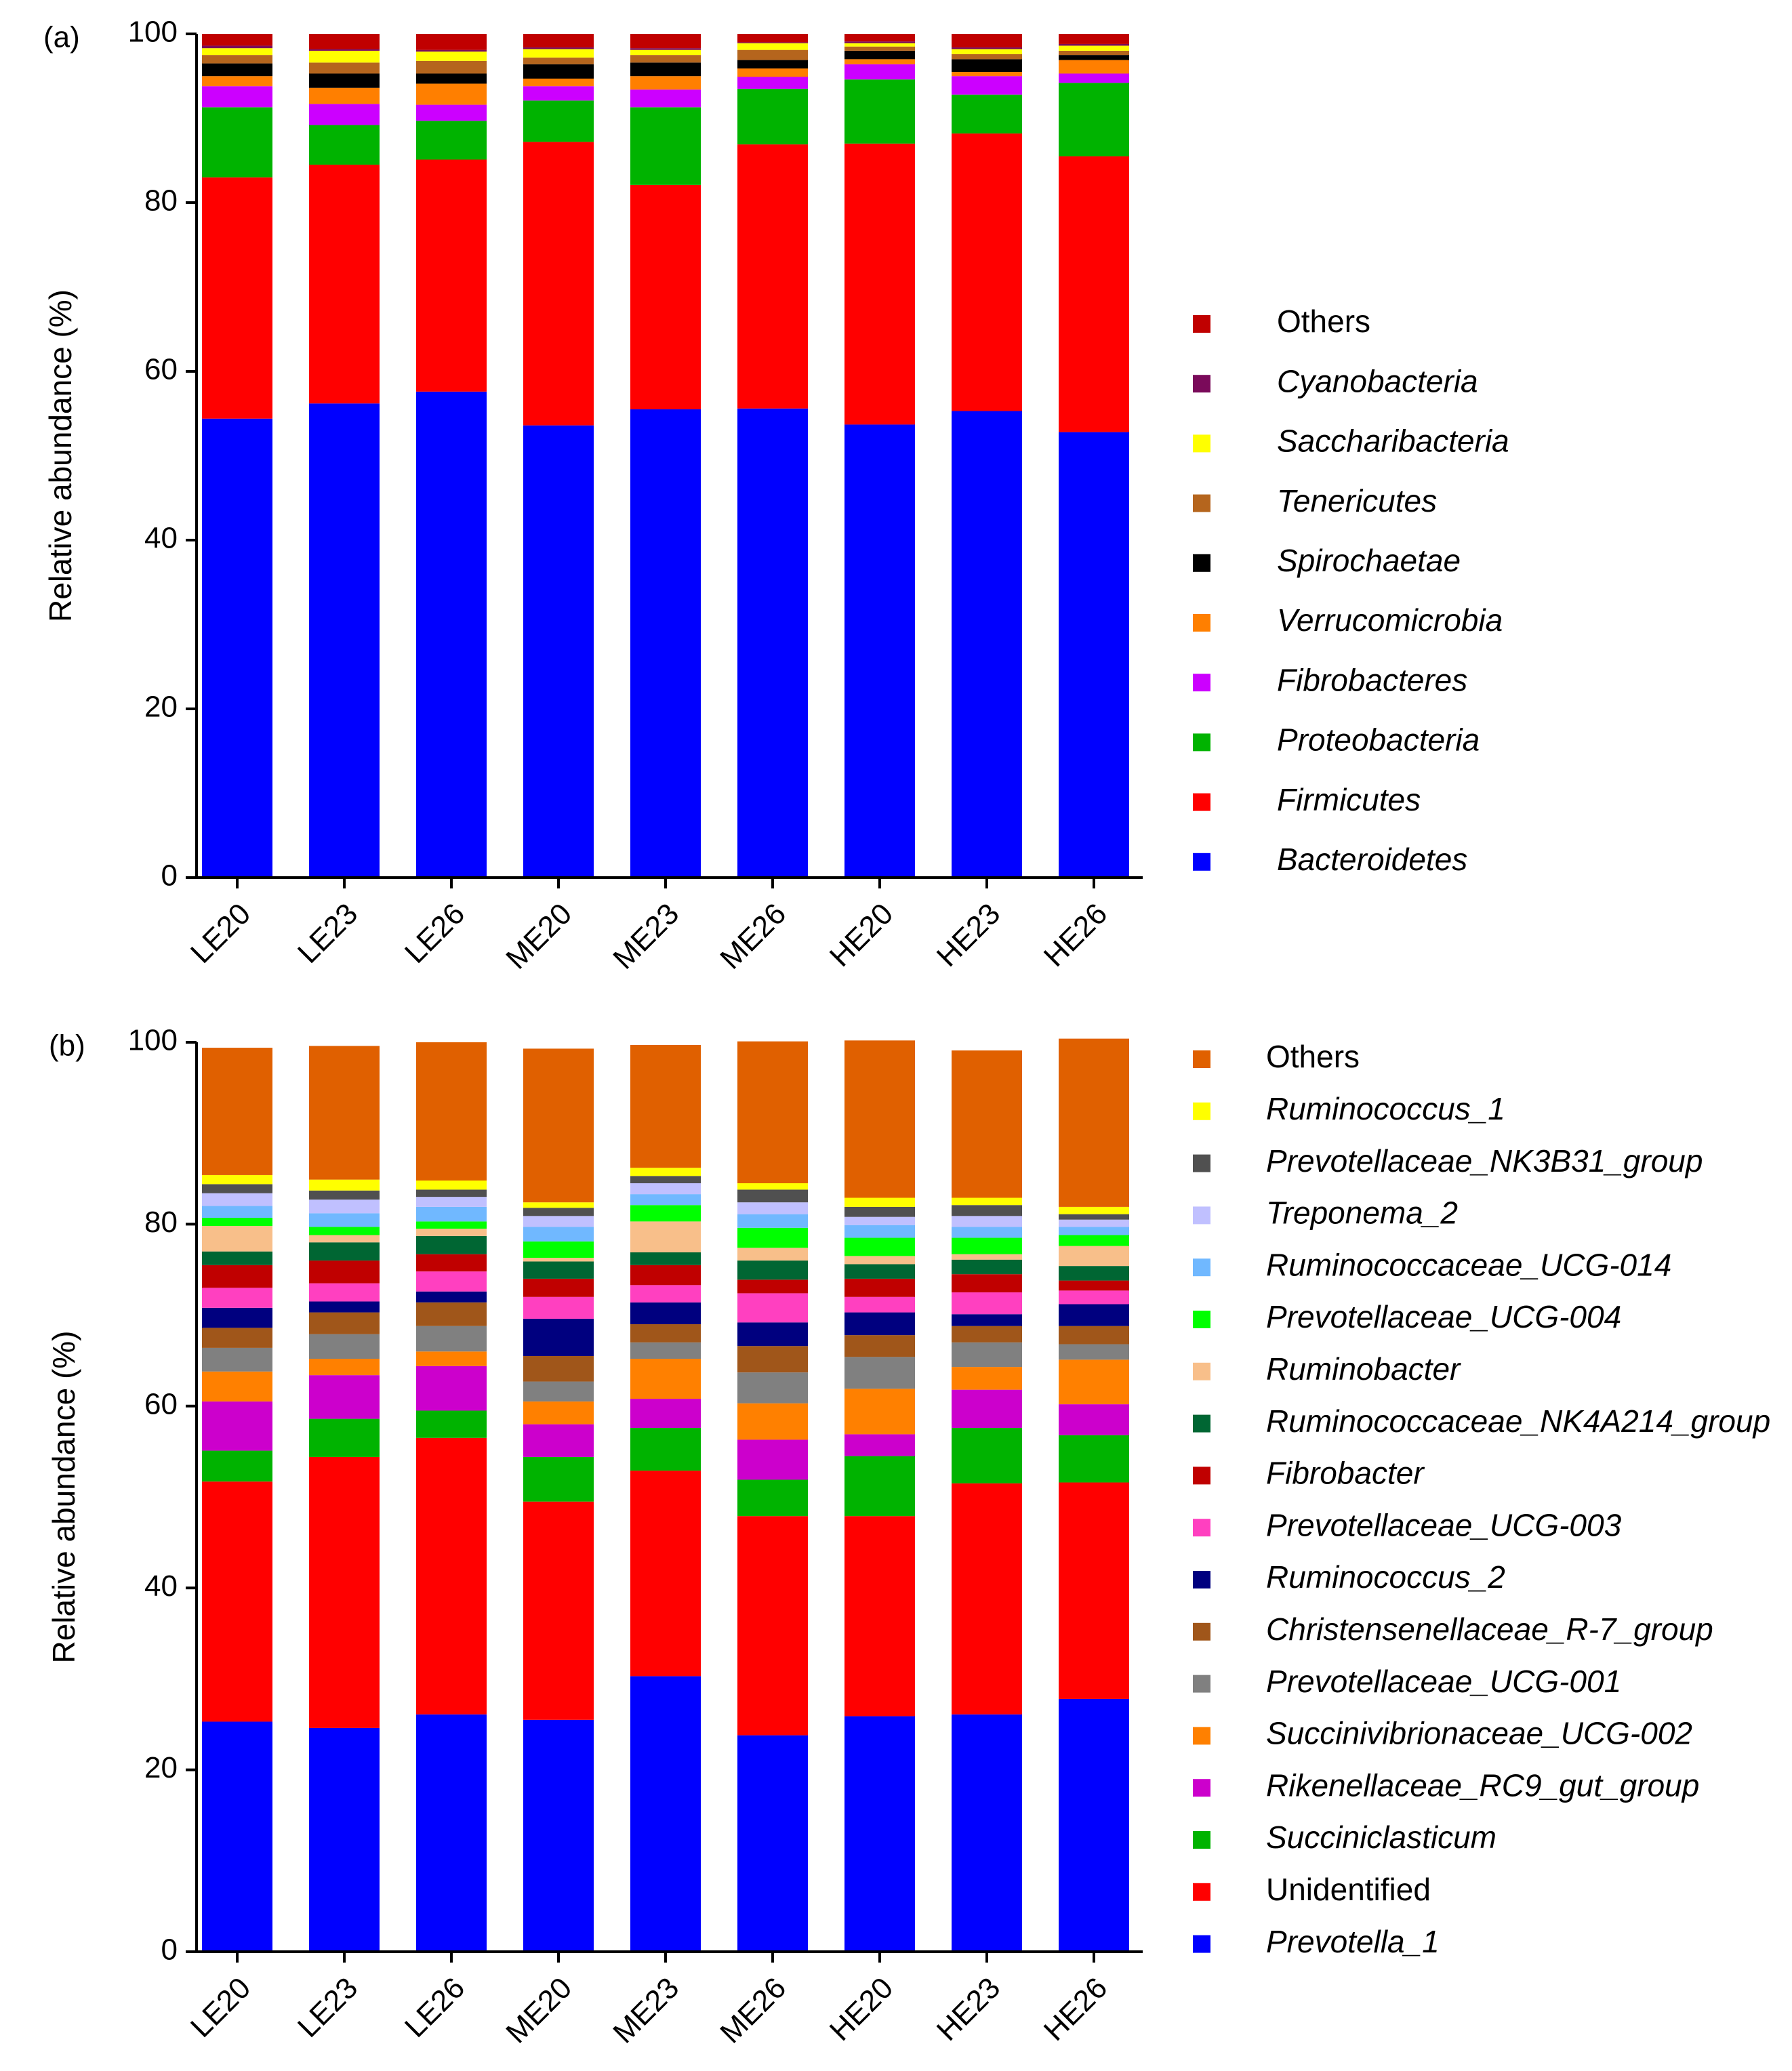 Image resolution: width=1792 pixels, height=2071 pixels. I want to click on panel-a-bar-le26-firmicutes, so click(451, 275).